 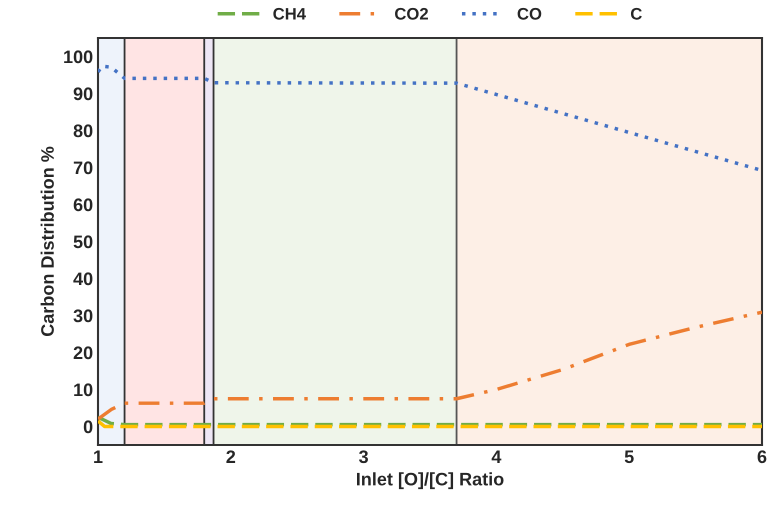 I want to click on y-tick-label: 30, so click(x=82, y=315).